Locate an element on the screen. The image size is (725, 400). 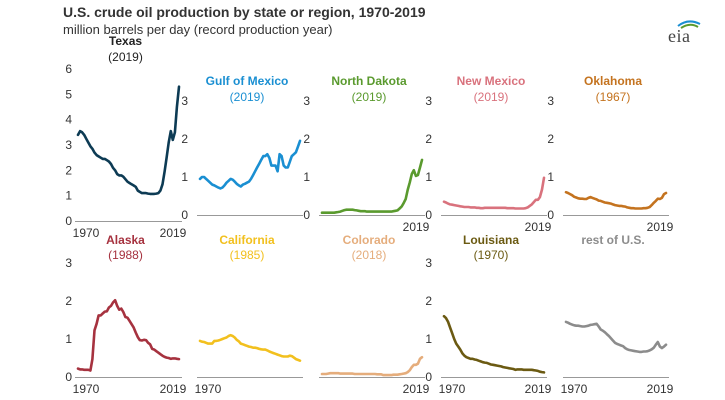
y-tick-oklahoma-2: 2 is located at coordinates (550, 139).